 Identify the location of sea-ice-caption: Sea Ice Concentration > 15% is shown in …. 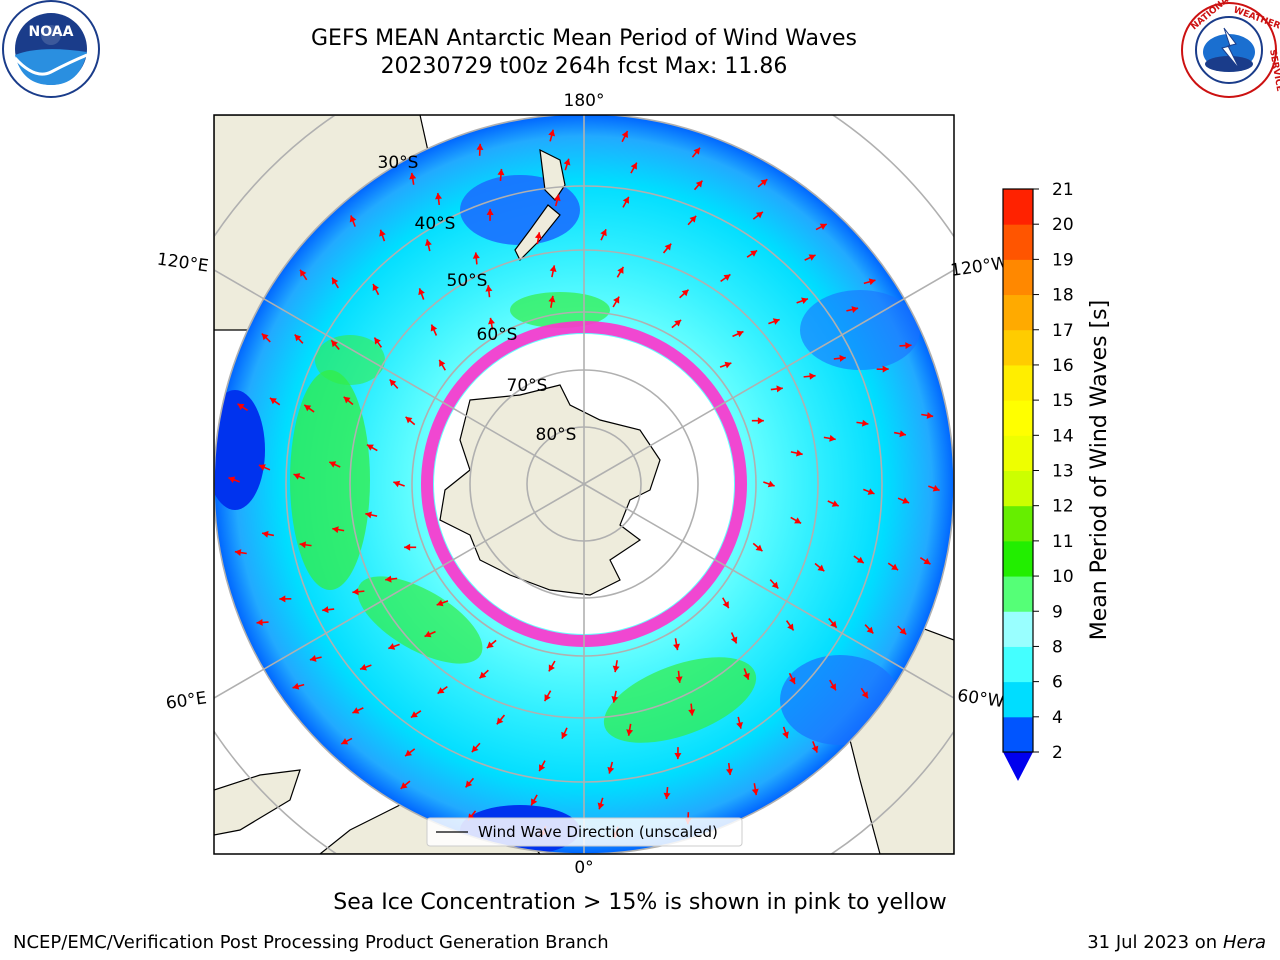
(640, 902).